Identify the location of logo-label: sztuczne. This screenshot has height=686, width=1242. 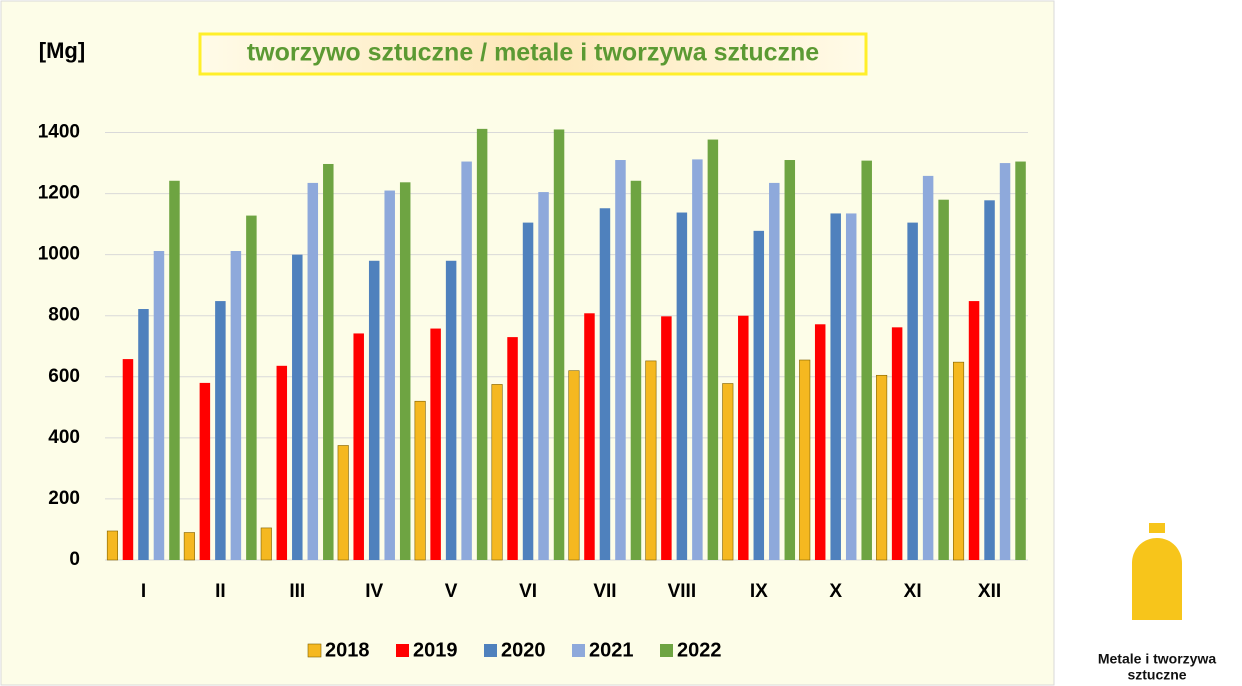
(1156, 675).